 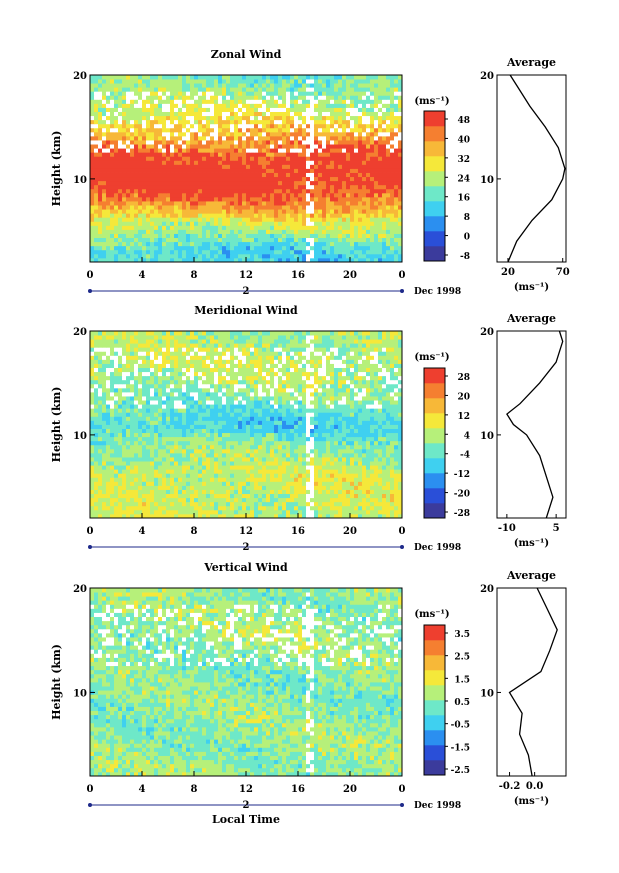 What do you see at coordinates (246, 291) in the screenshot?
I see `day-label: 2` at bounding box center [246, 291].